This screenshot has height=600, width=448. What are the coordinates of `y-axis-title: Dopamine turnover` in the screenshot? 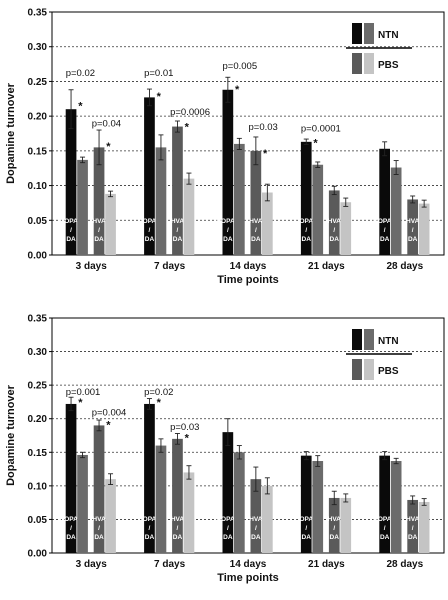 It's located at (11, 133).